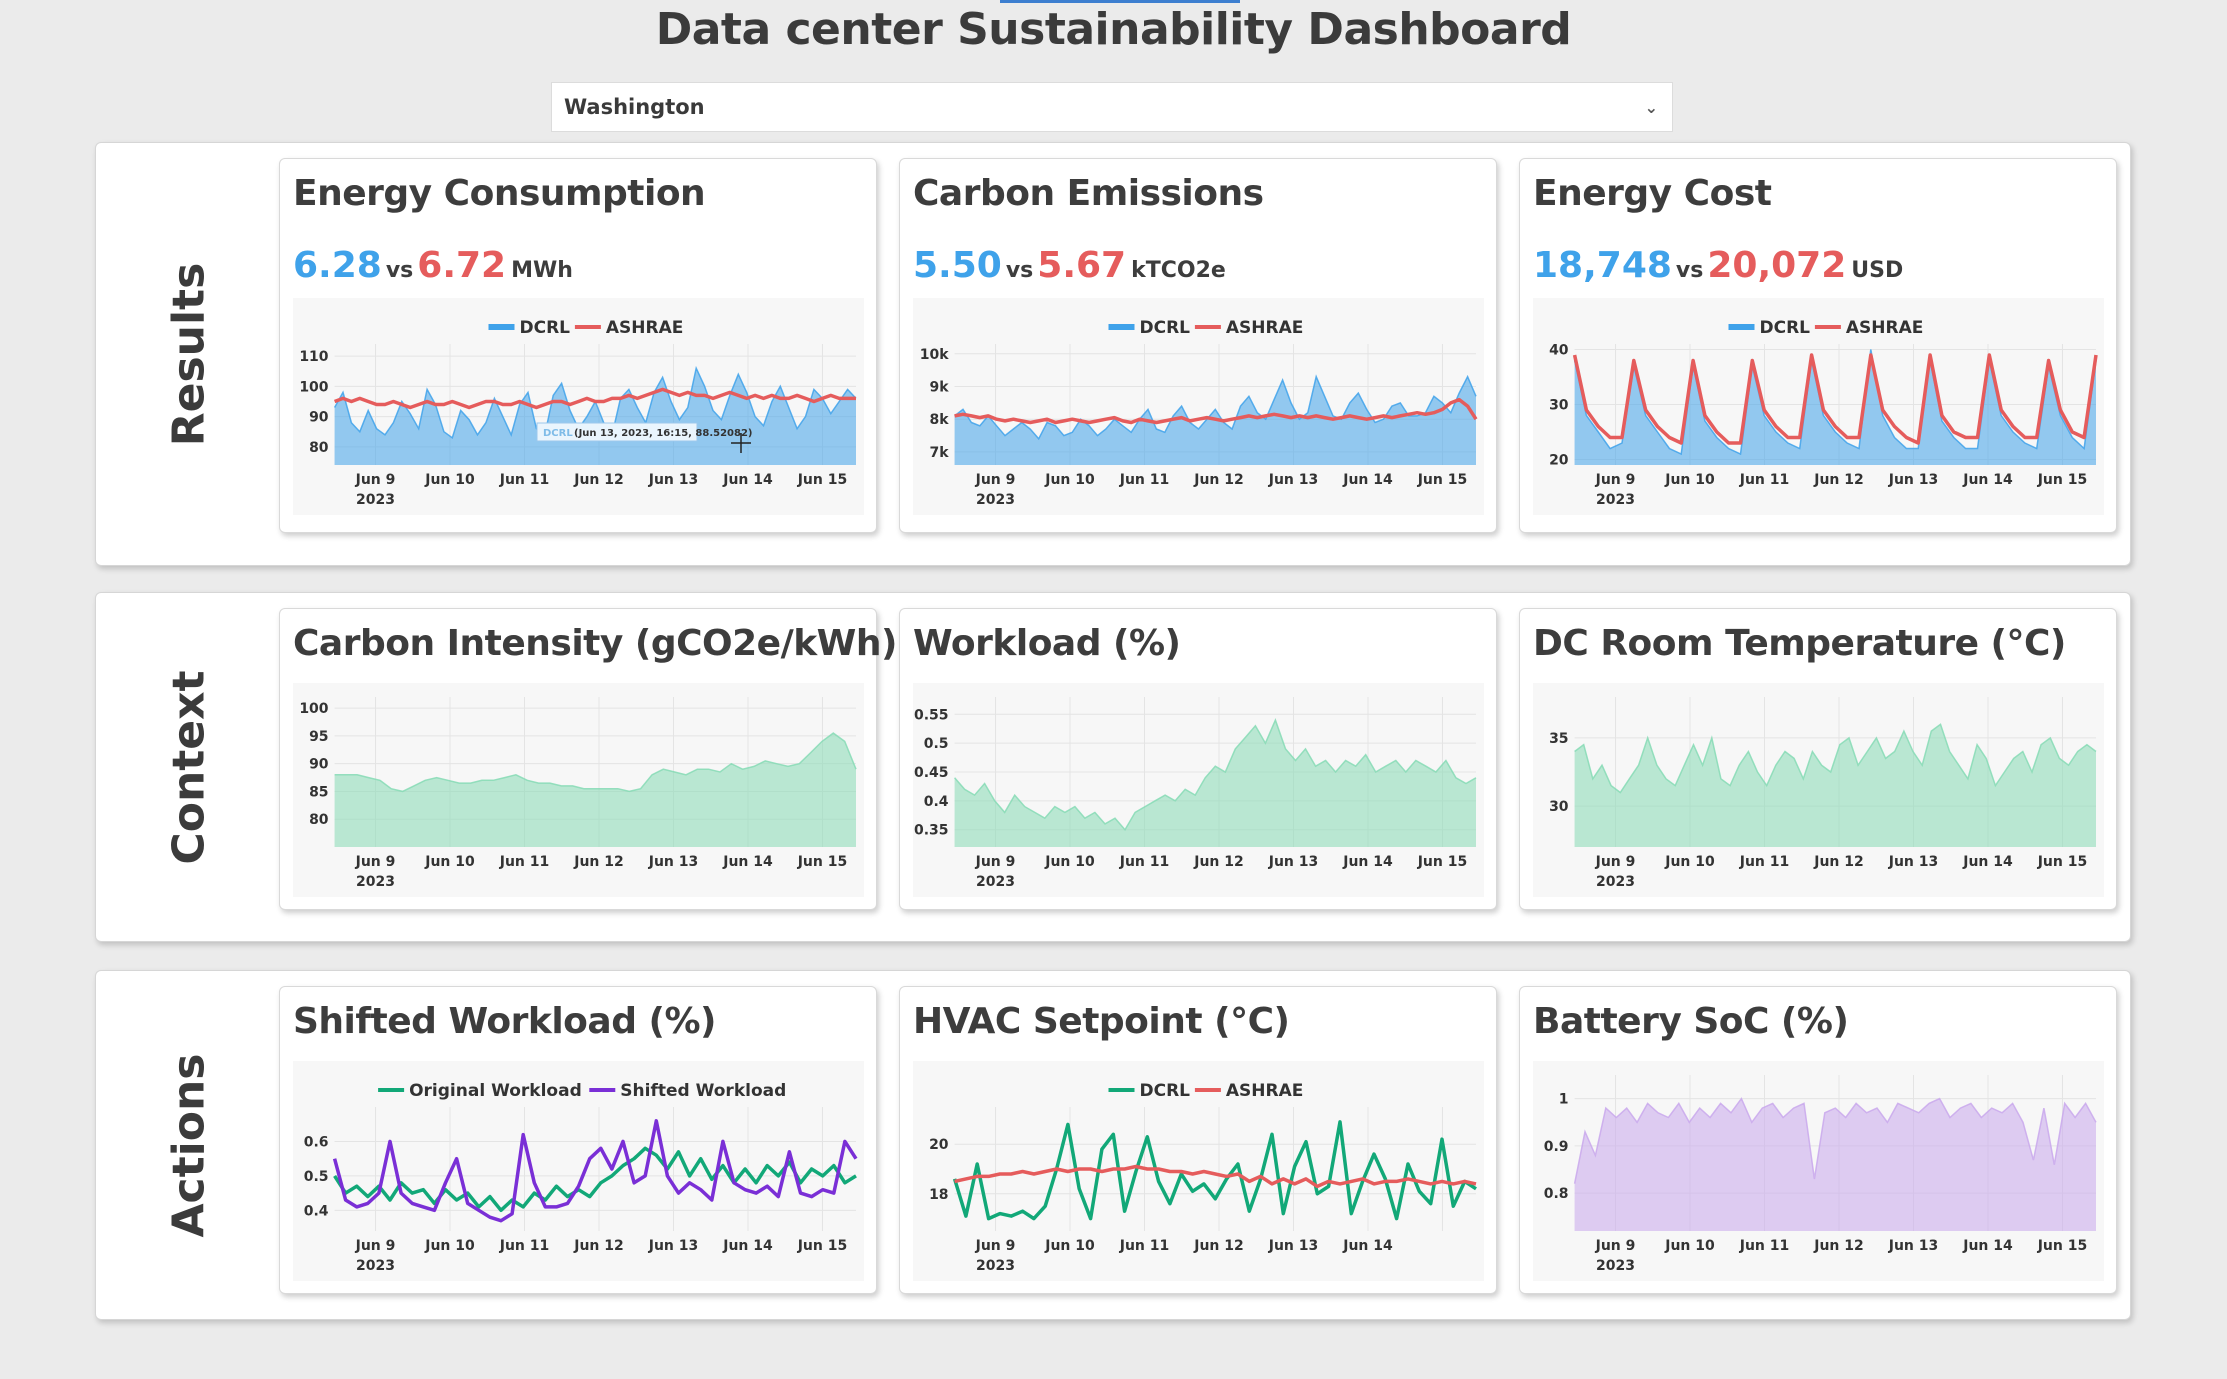  I want to click on chevron-down-icon: ⌄, so click(1651, 107).